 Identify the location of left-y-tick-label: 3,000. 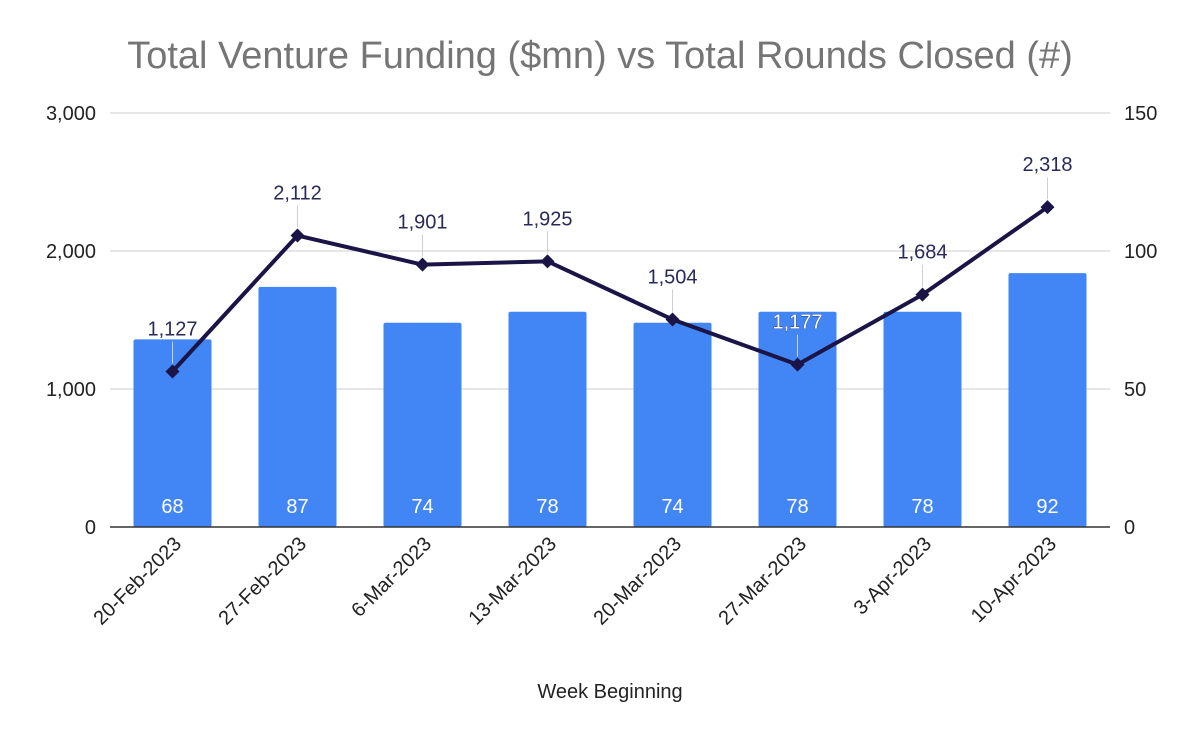
(71, 114).